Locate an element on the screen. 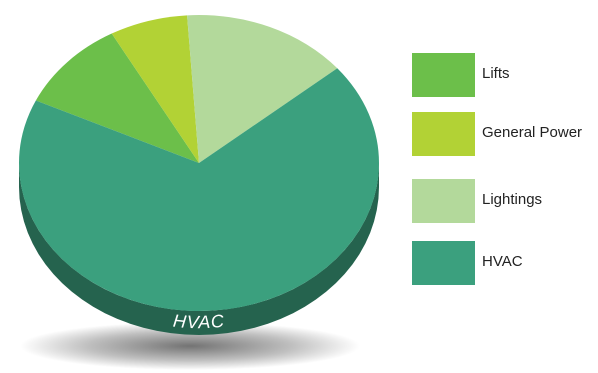 The width and height of the screenshot is (598, 373). legend-swatch-general-power is located at coordinates (443, 134).